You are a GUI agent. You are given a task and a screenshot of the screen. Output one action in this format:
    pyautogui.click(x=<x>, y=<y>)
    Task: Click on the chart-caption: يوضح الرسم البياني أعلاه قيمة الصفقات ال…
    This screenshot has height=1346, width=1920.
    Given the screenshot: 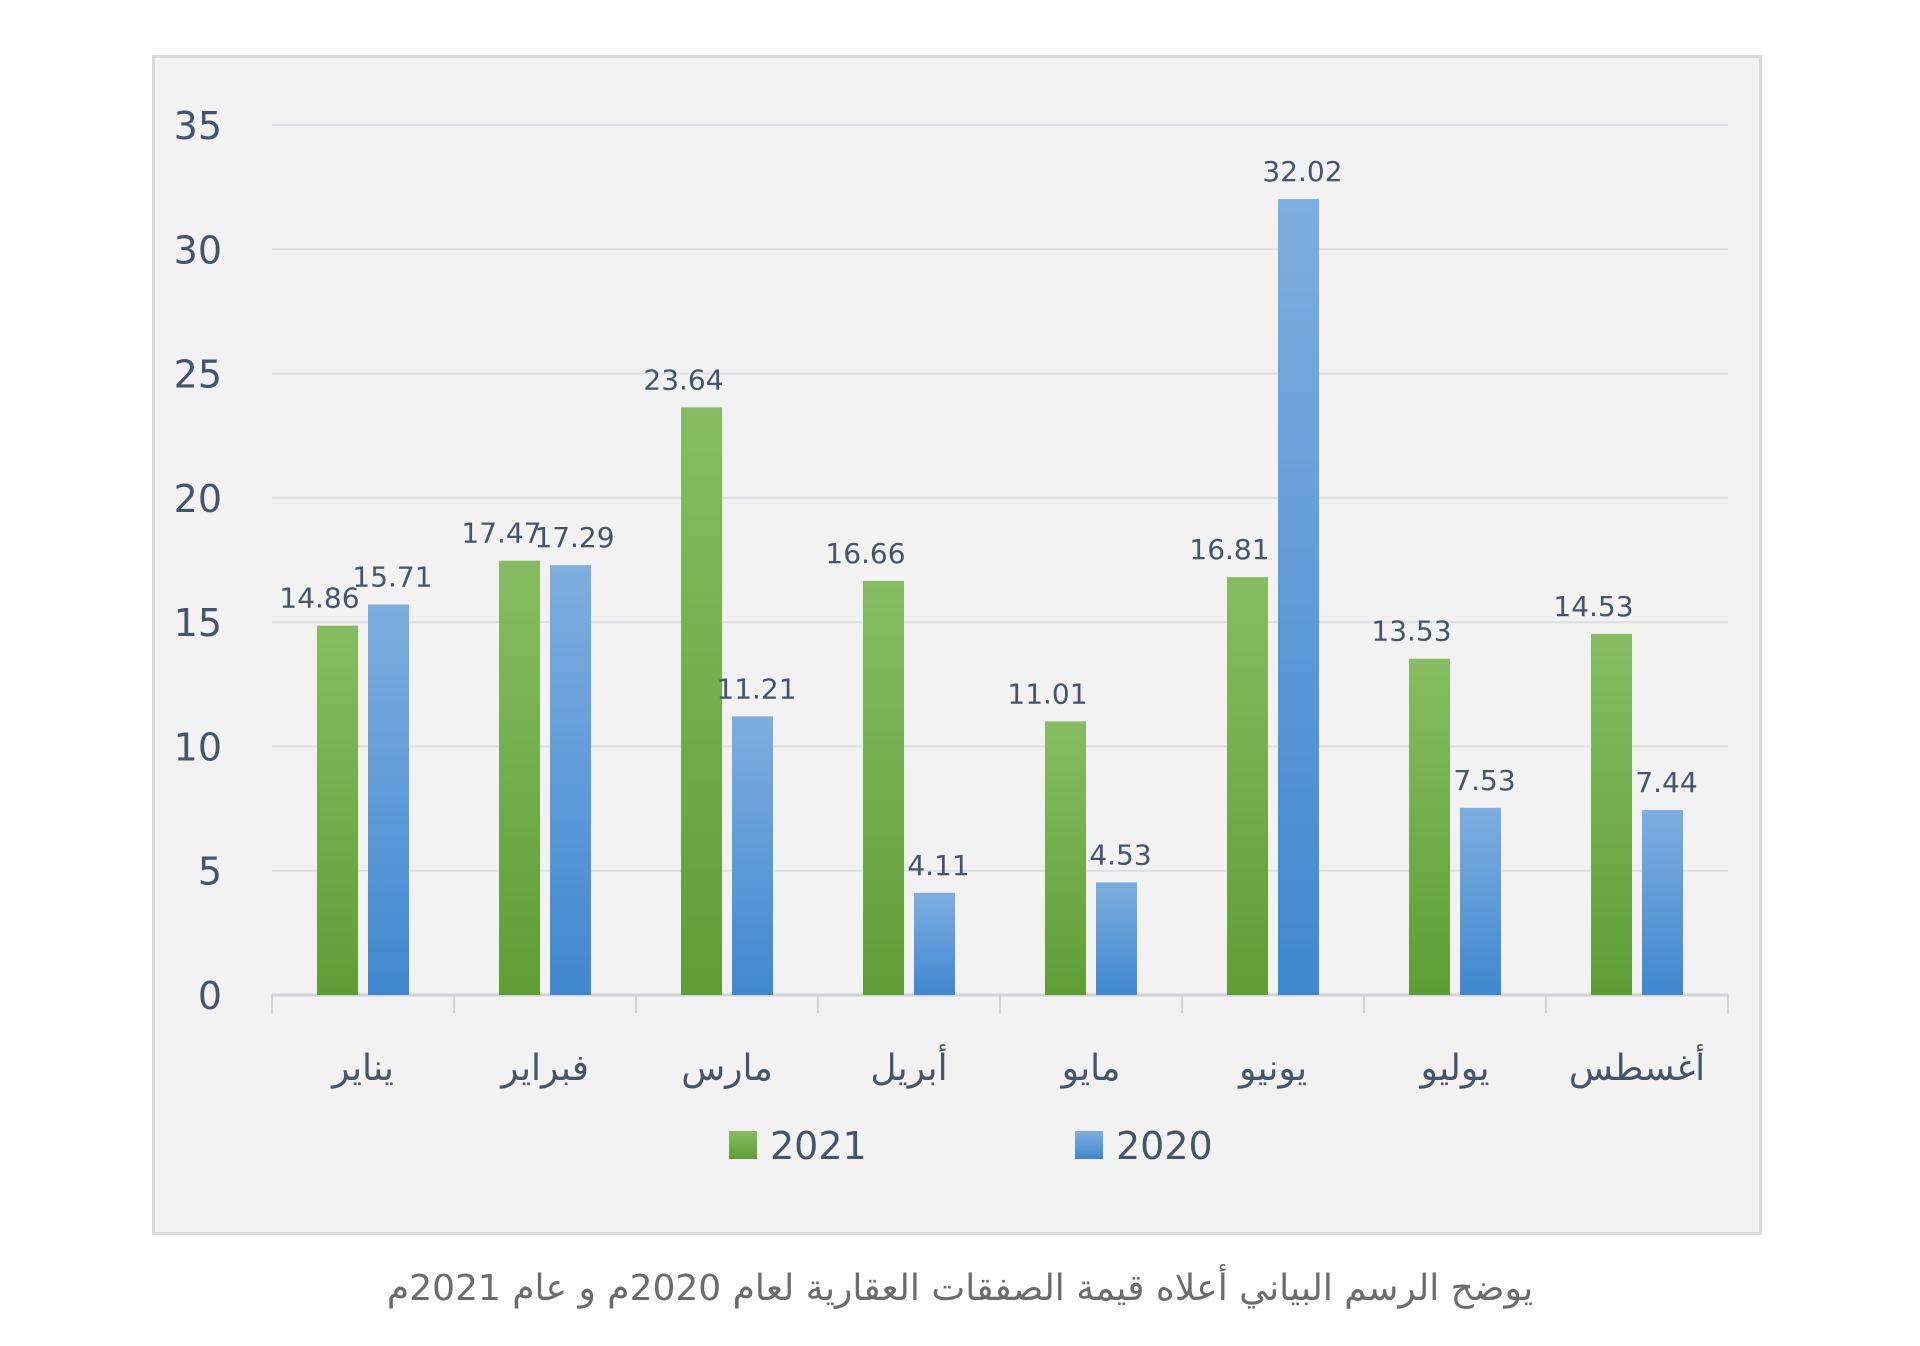 What is the action you would take?
    pyautogui.click(x=960, y=1288)
    